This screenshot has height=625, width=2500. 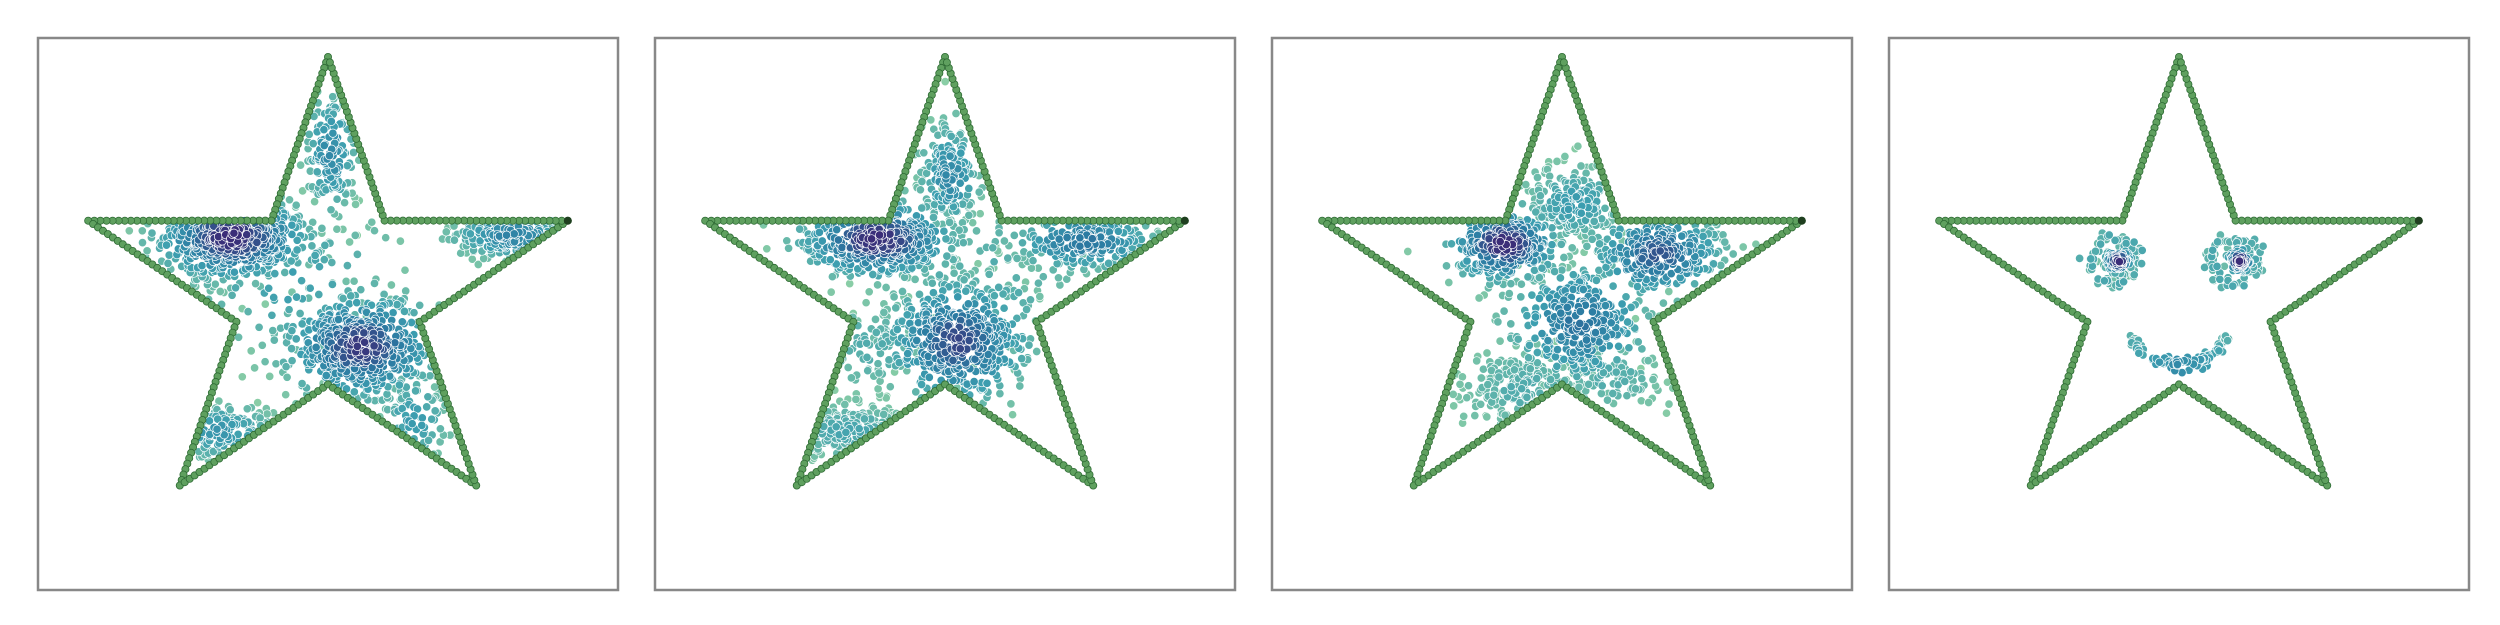 I want to click on outline-end-point, so click(x=567, y=220).